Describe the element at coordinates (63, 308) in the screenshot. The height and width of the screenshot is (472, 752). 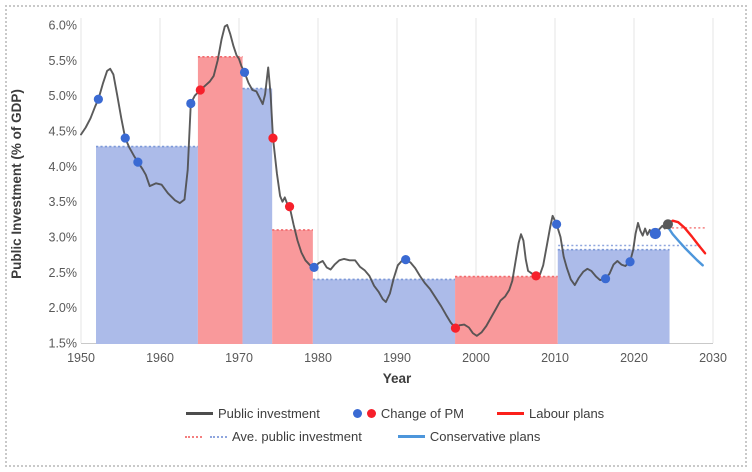
I see `y-tick-label: 2.0%` at that location.